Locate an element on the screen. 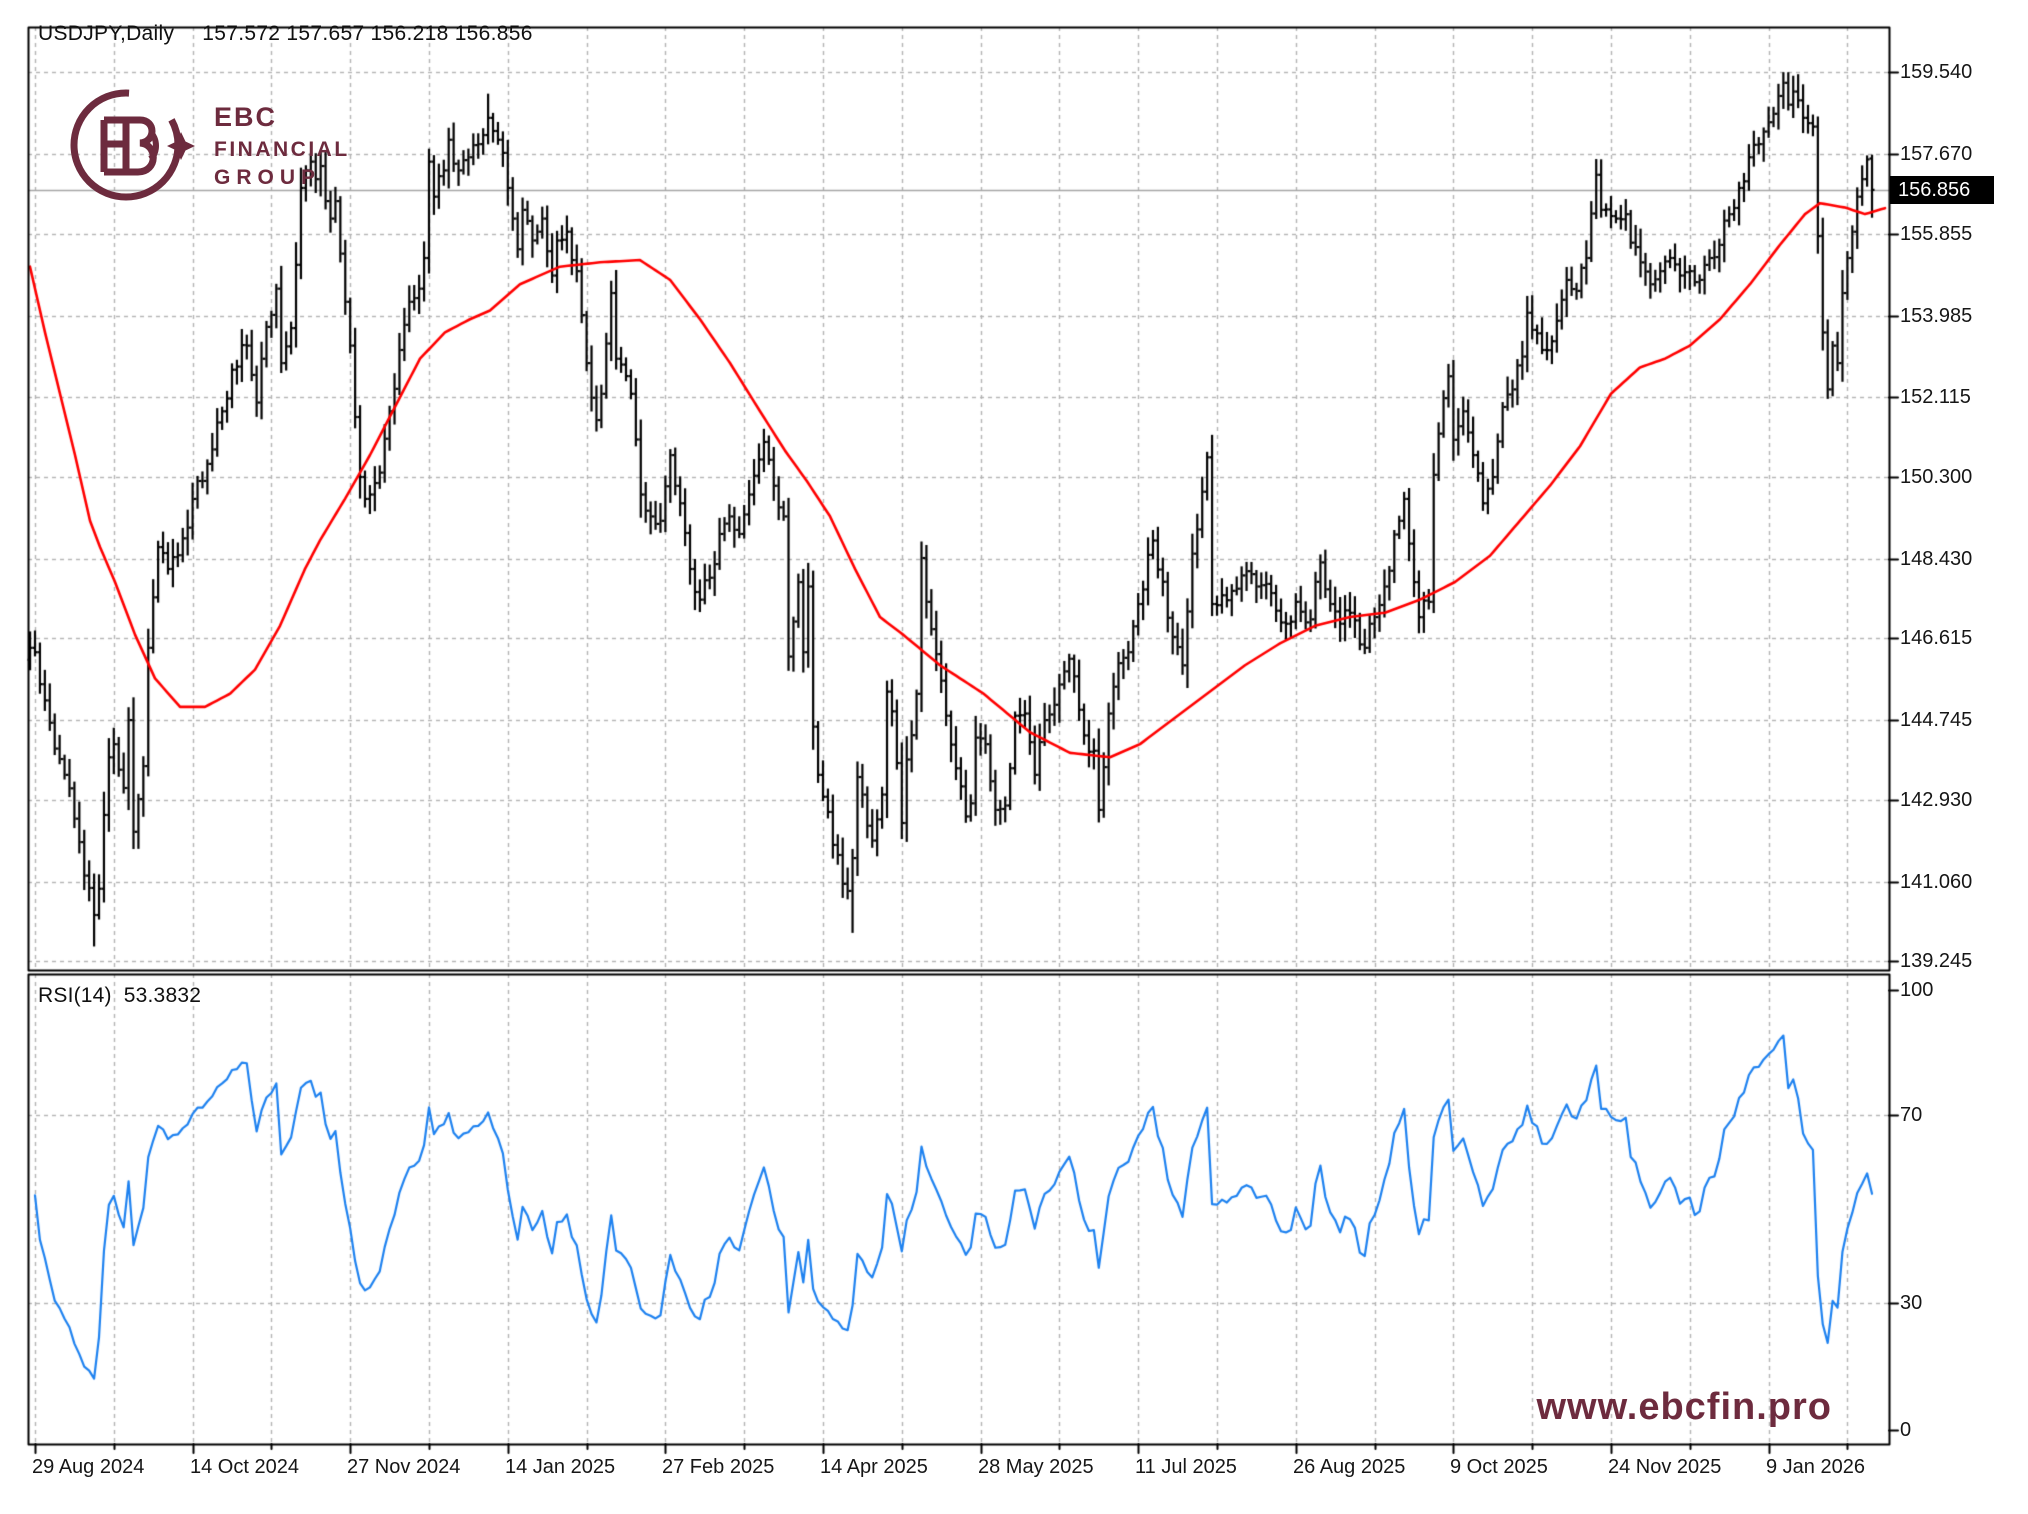  rsi-value: 53.3832 is located at coordinates (162, 995).